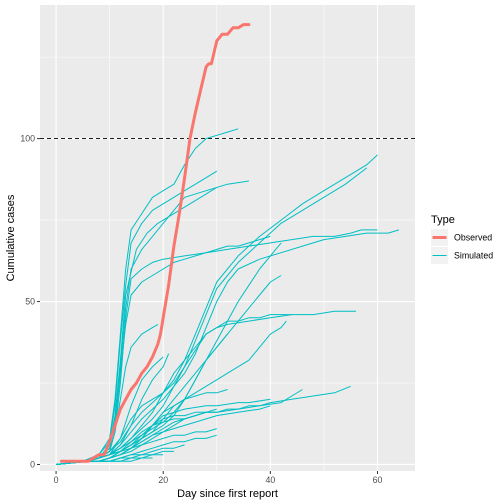  I want to click on legend-label-simulated: Simulated, so click(473, 256).